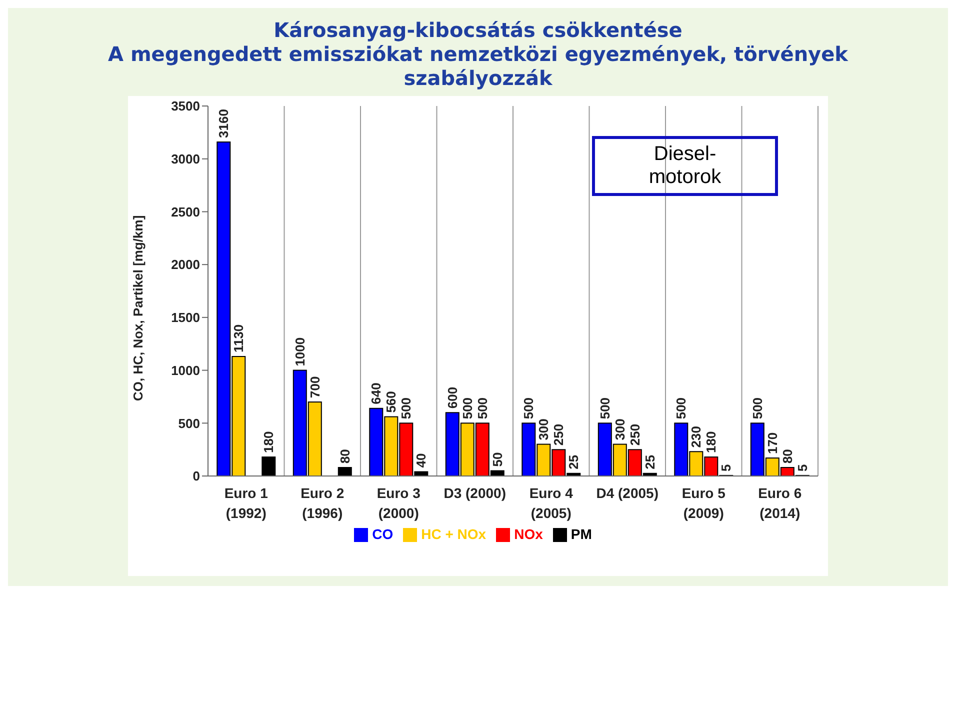  What do you see at coordinates (314, 387) in the screenshot?
I see `data-label: 700` at bounding box center [314, 387].